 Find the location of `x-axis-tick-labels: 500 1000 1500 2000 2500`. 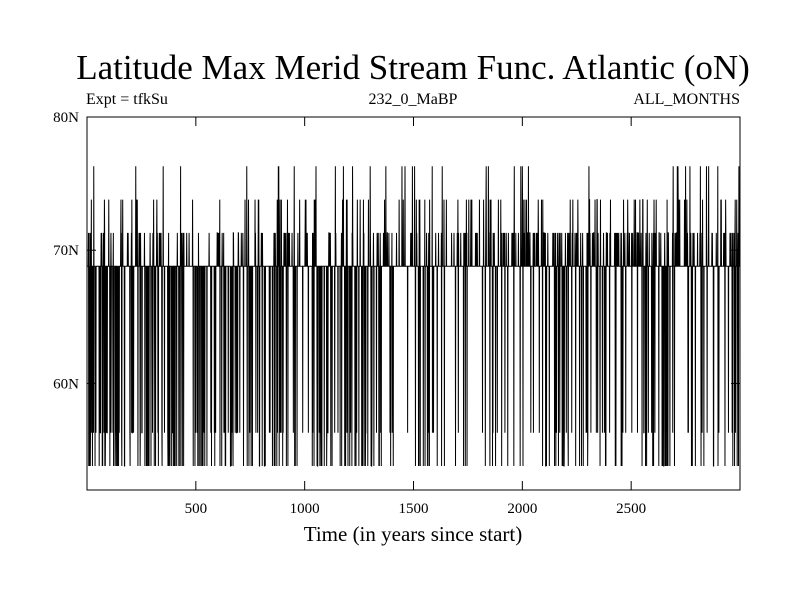

x-axis-tick-labels: 500 1000 1500 2000 2500 is located at coordinates (416, 509).